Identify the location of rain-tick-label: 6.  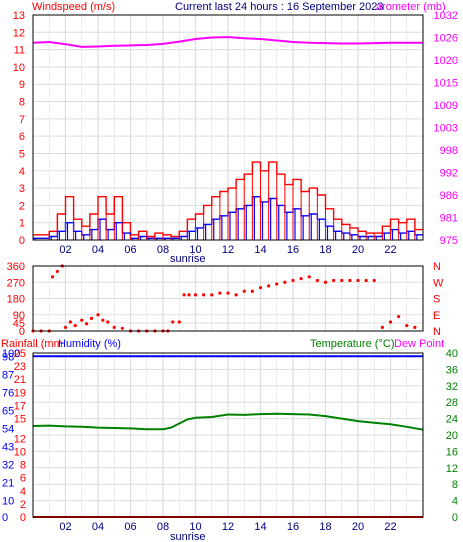
(23, 479).